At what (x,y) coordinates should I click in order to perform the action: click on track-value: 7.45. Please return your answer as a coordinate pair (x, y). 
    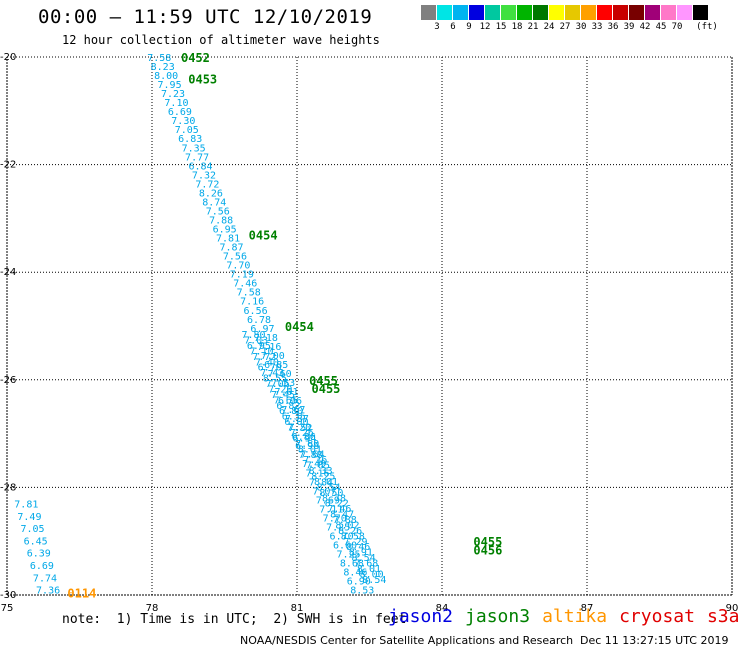
    Looking at the image, I should click on (283, 395).